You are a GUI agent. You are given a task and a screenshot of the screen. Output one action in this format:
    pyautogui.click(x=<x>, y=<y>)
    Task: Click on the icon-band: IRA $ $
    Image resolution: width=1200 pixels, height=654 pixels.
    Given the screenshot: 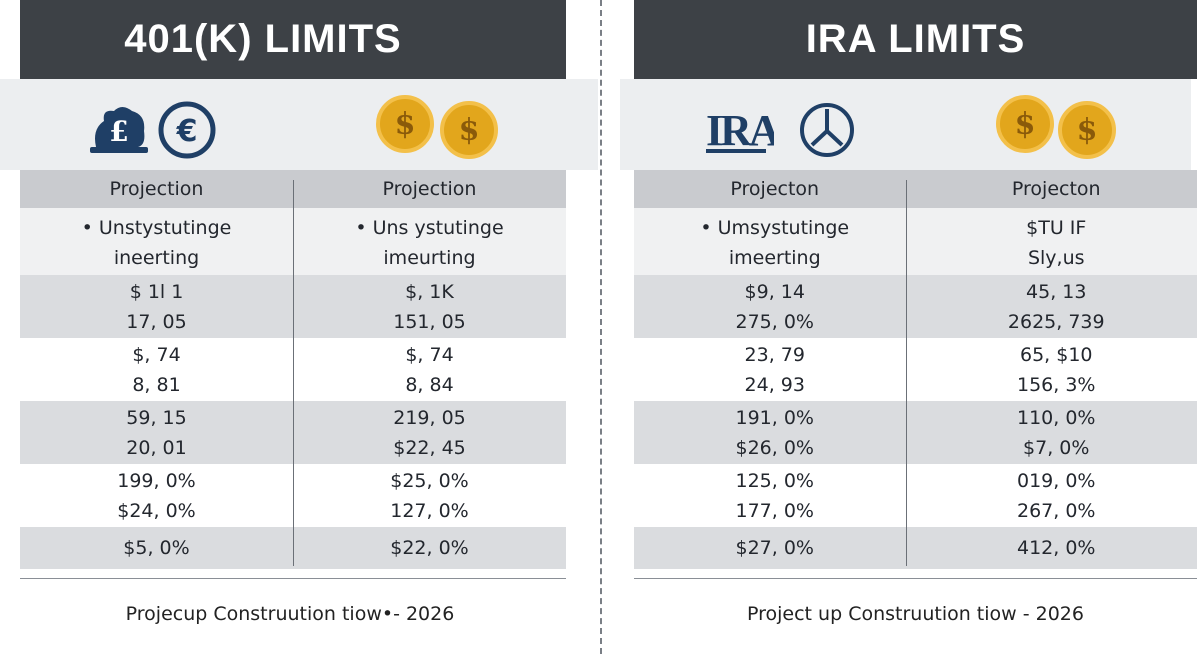 What is the action you would take?
    pyautogui.click(x=905, y=124)
    